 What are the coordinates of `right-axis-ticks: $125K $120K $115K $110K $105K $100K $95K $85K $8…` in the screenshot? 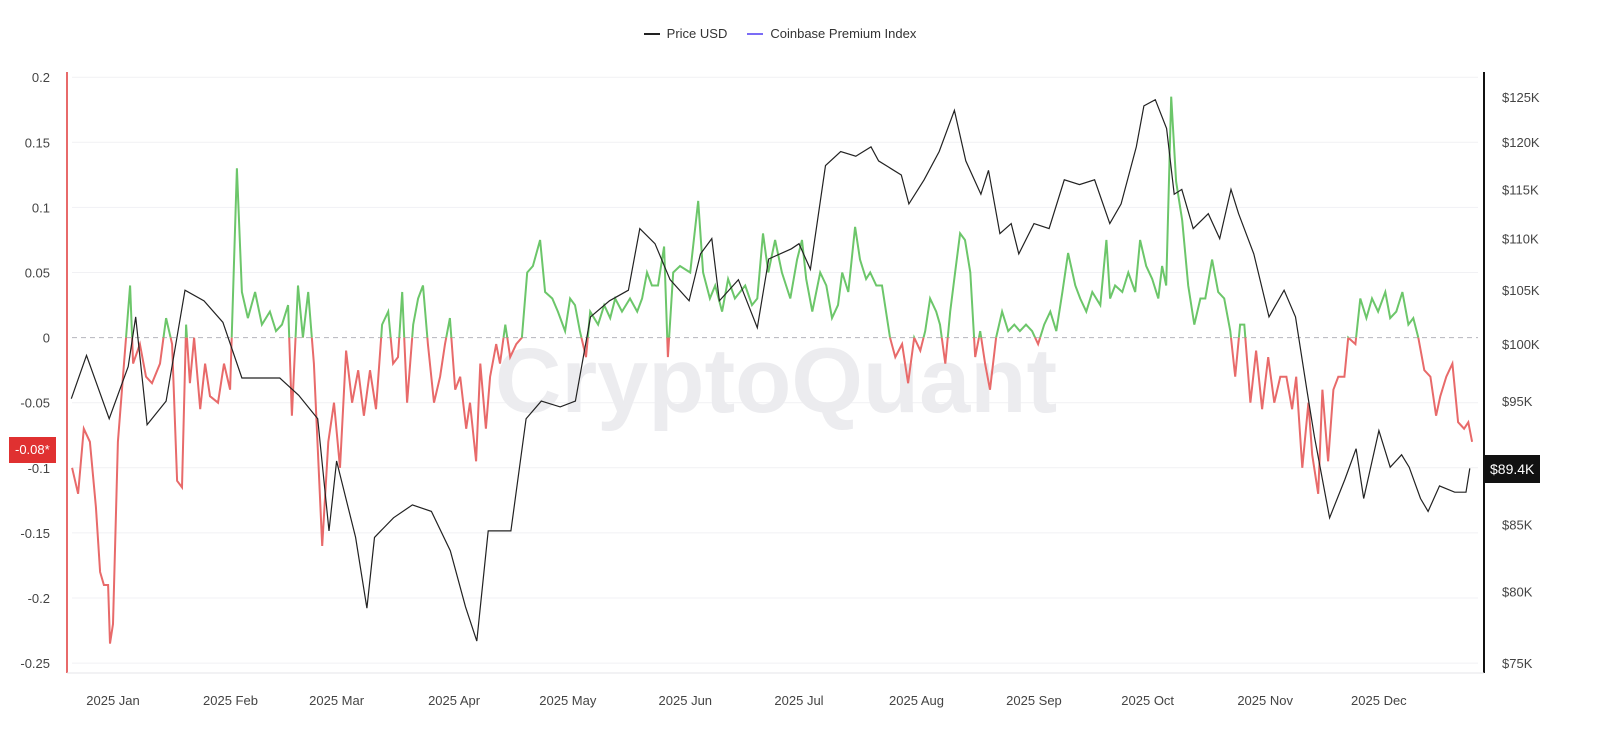 It's located at (1521, 380).